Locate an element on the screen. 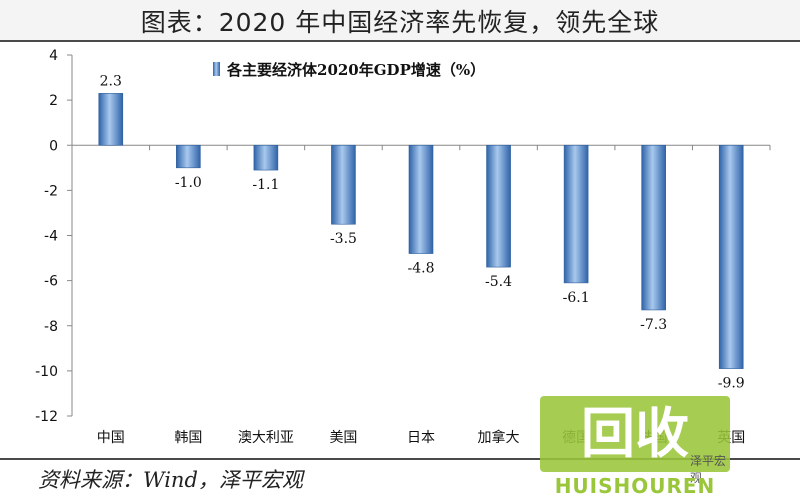  x-tick-label: 澳大利亚 is located at coordinates (266, 438).